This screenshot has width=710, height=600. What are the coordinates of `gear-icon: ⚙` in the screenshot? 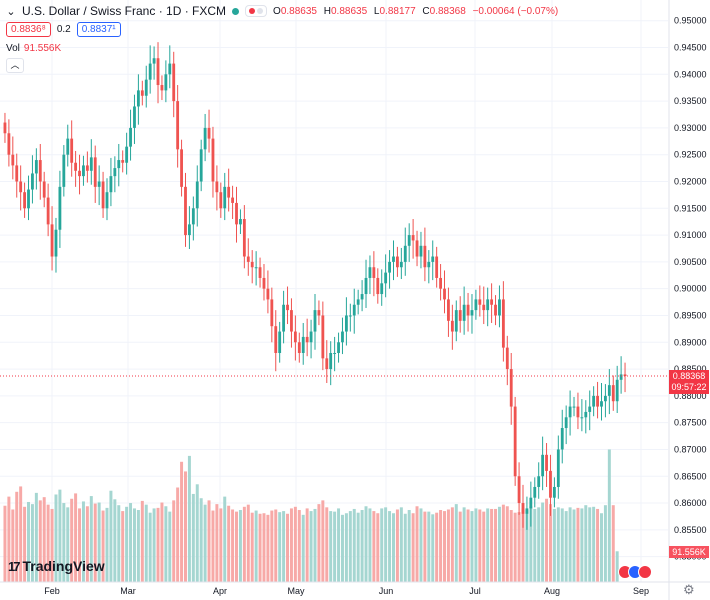 It's located at (689, 589).